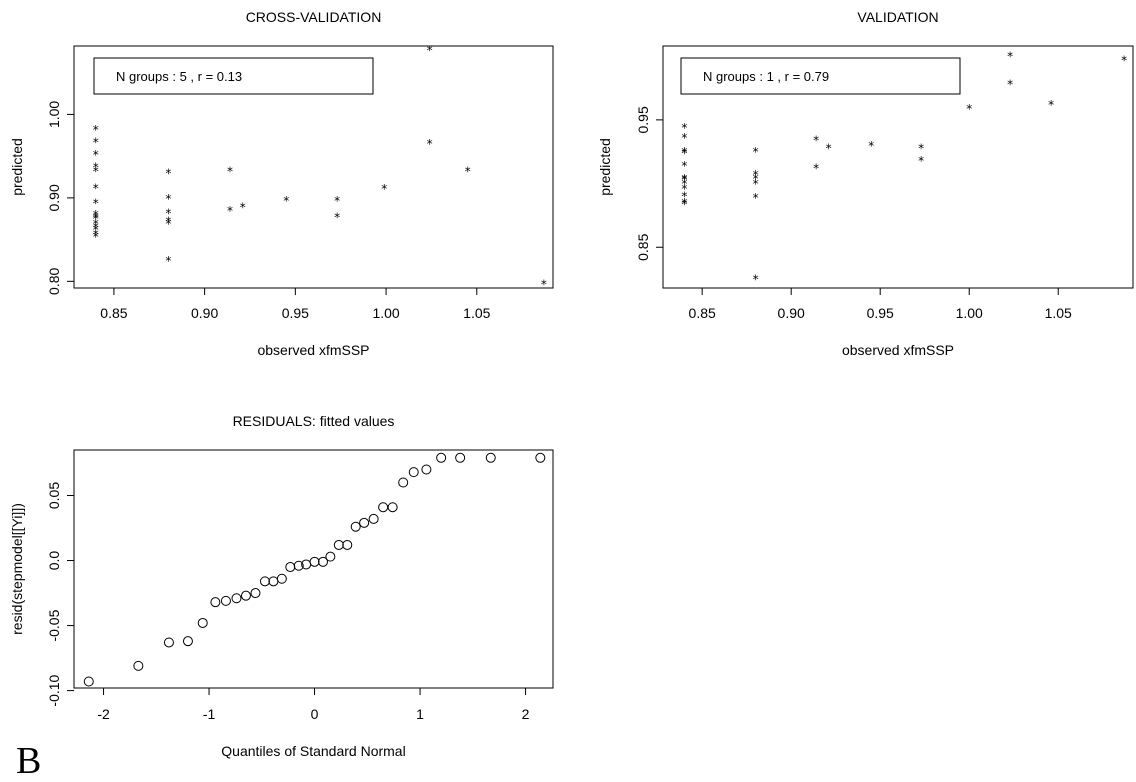  What do you see at coordinates (313, 350) in the screenshot?
I see `x-axis-label: observed xfmSSP` at bounding box center [313, 350].